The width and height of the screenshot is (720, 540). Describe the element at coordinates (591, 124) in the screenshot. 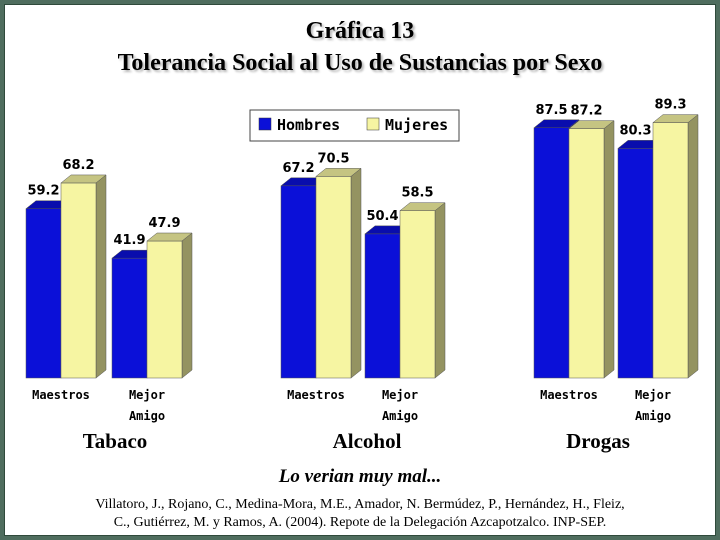

I see `bar-mujeres-4-top` at that location.